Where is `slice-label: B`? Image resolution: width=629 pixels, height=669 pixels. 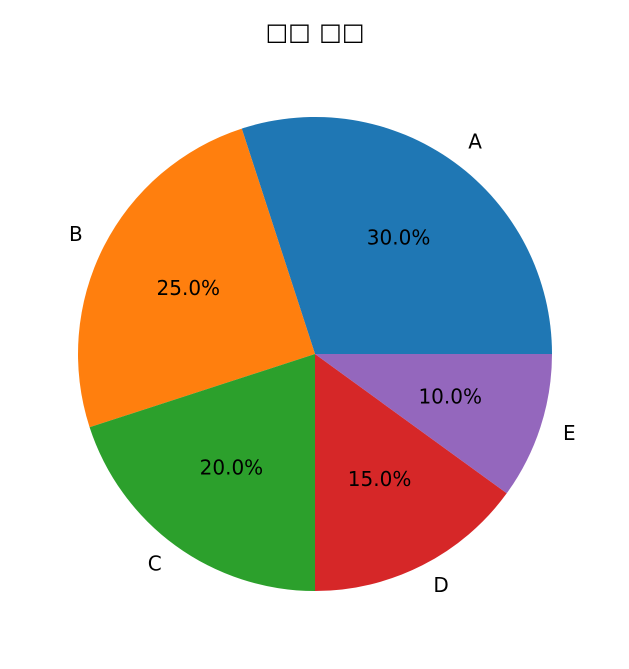 slice-label: B is located at coordinates (76, 234).